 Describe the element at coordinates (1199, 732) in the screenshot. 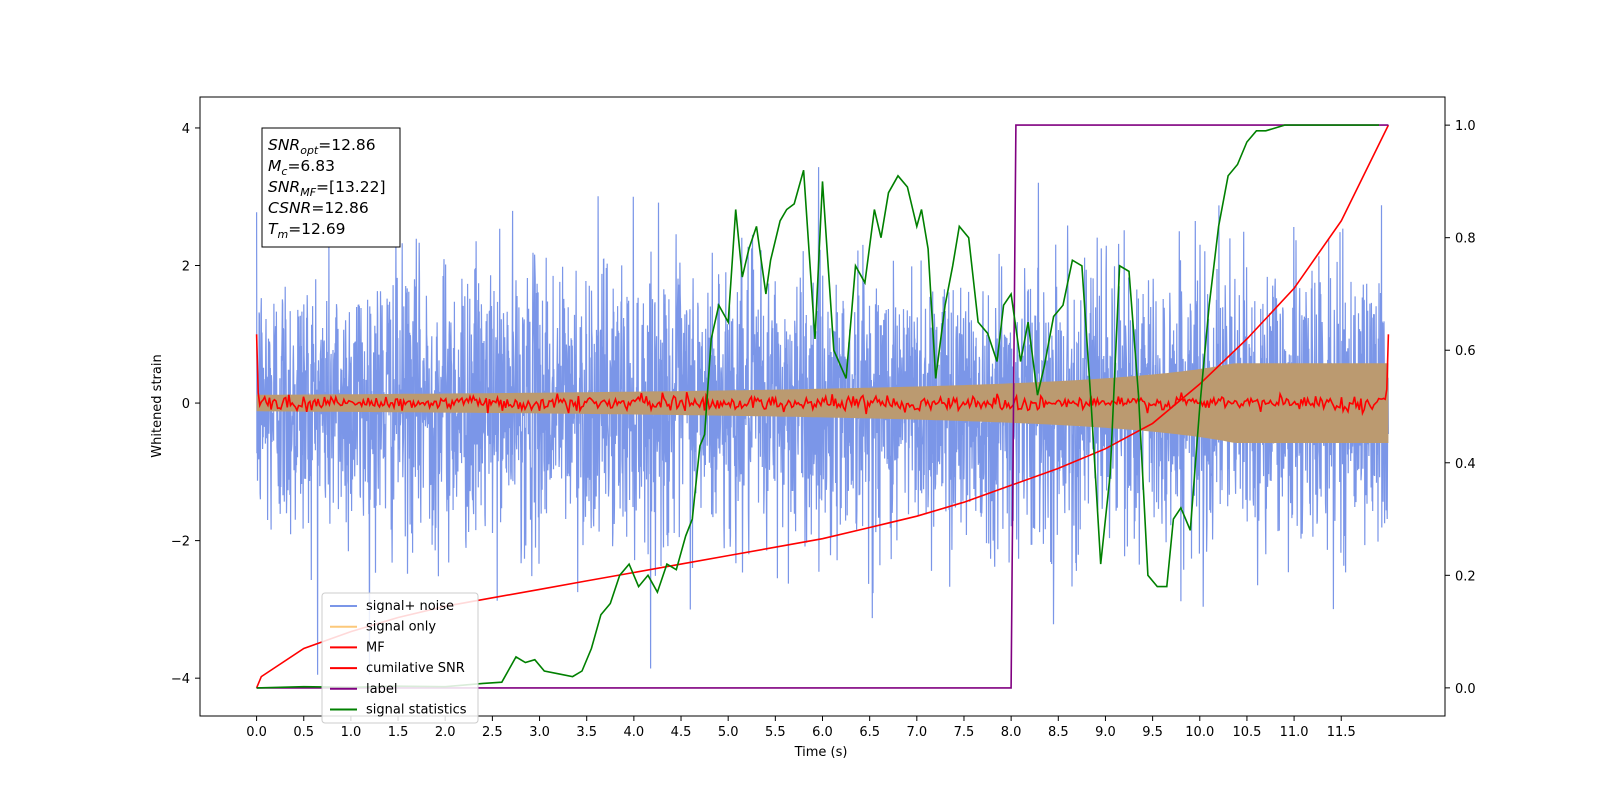

I see `x-tick-label: 10.0` at that location.